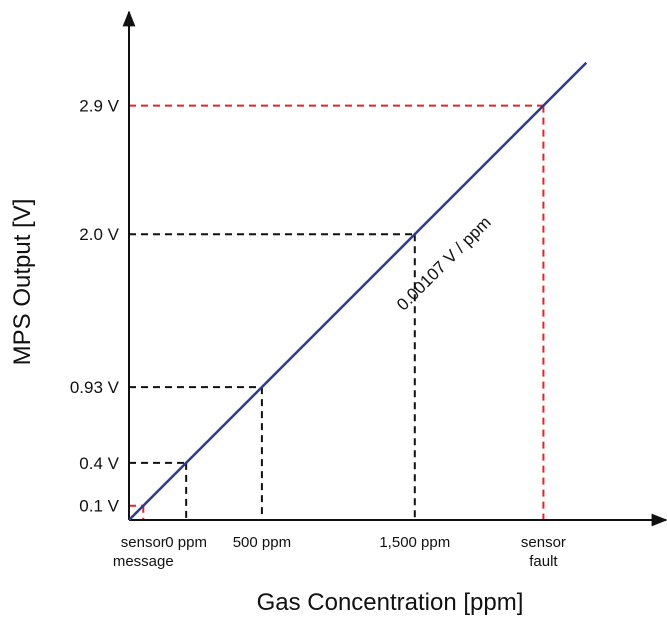  What do you see at coordinates (444, 264) in the screenshot?
I see `slope-annotation: 0.00107 V / ppm` at bounding box center [444, 264].